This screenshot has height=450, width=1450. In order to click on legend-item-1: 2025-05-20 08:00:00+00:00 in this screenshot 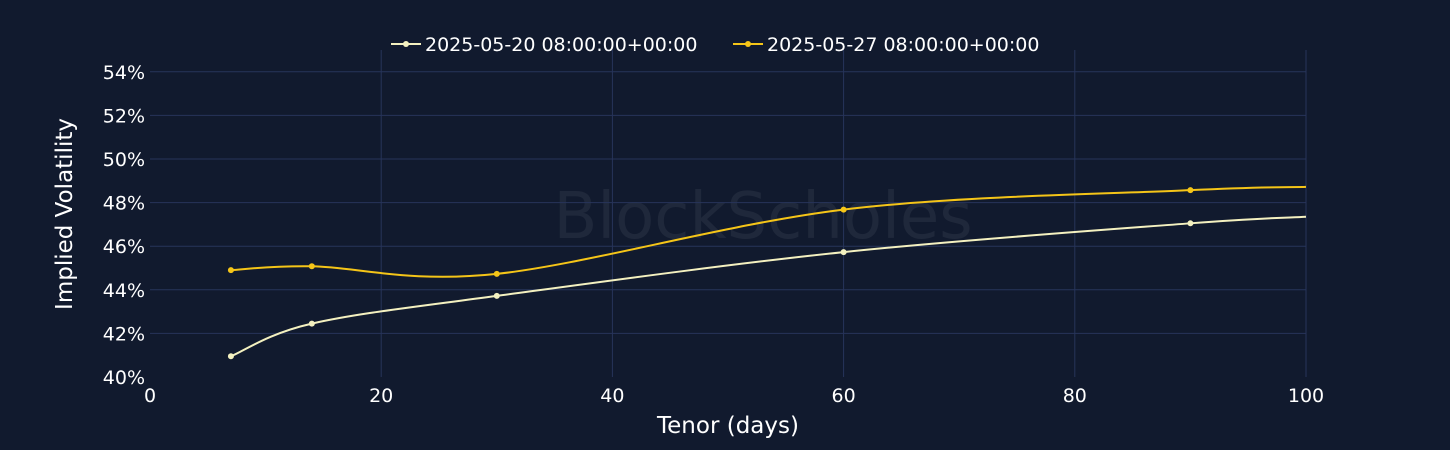, I will do `click(544, 45)`.